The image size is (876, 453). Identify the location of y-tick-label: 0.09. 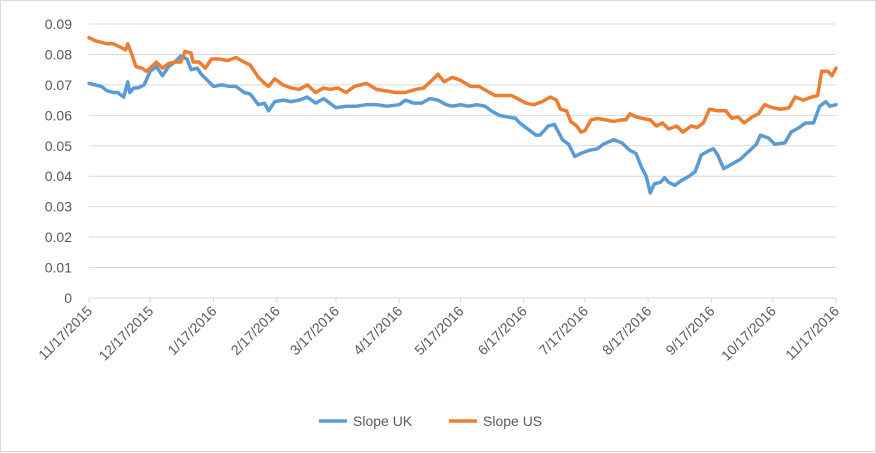
(58, 24).